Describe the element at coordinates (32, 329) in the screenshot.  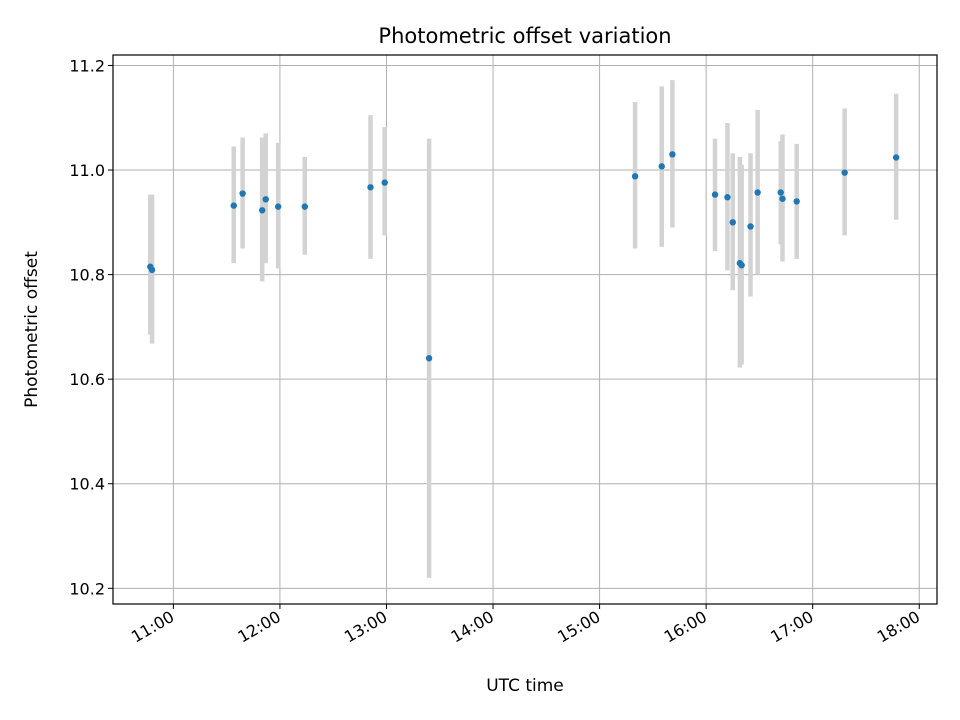
I see `y-axis-label: Photometric offset` at that location.